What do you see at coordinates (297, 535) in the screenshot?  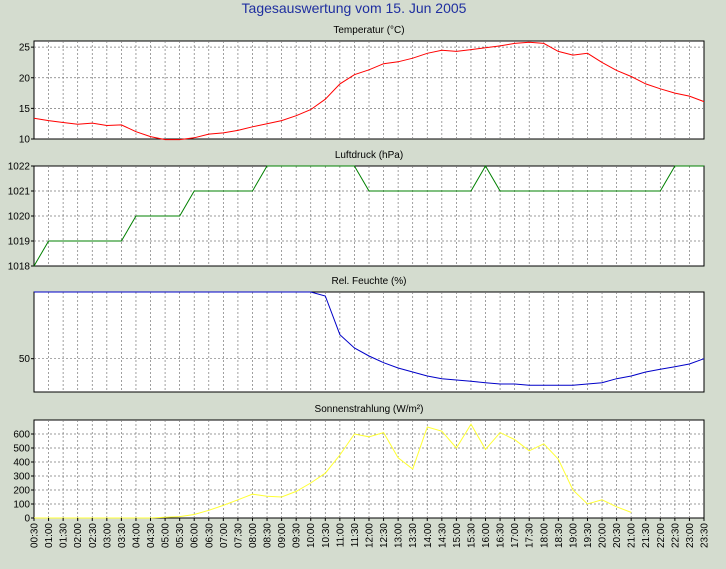 I see `x-tick-label: 09:30` at bounding box center [297, 535].